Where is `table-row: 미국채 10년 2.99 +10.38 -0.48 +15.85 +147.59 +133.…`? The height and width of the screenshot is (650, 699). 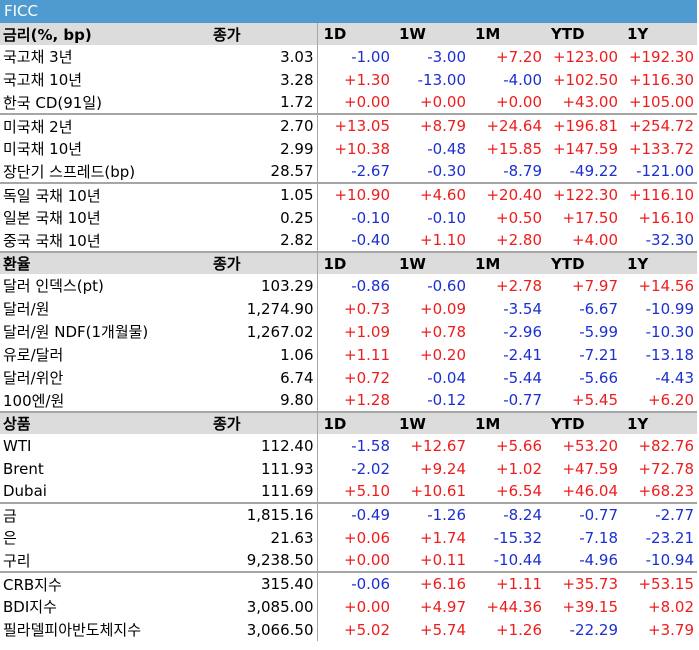
table-row: 미국채 10년 2.99 +10.38 -0.48 +15.85 +147.59 +133.… is located at coordinates (348, 148).